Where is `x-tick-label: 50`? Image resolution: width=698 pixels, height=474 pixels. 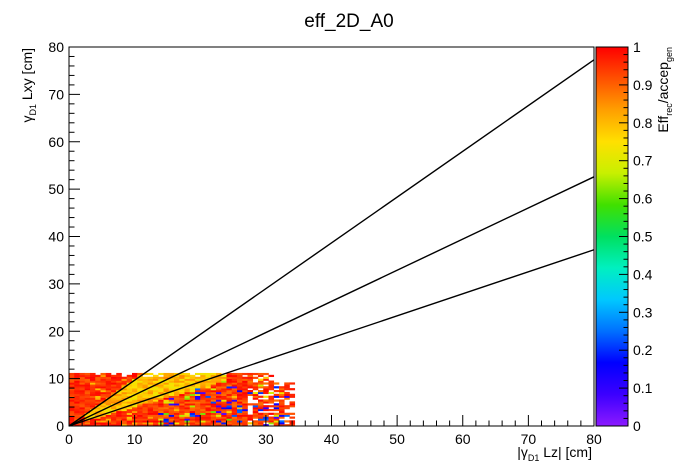 x-tick-label: 50 is located at coordinates (397, 439).